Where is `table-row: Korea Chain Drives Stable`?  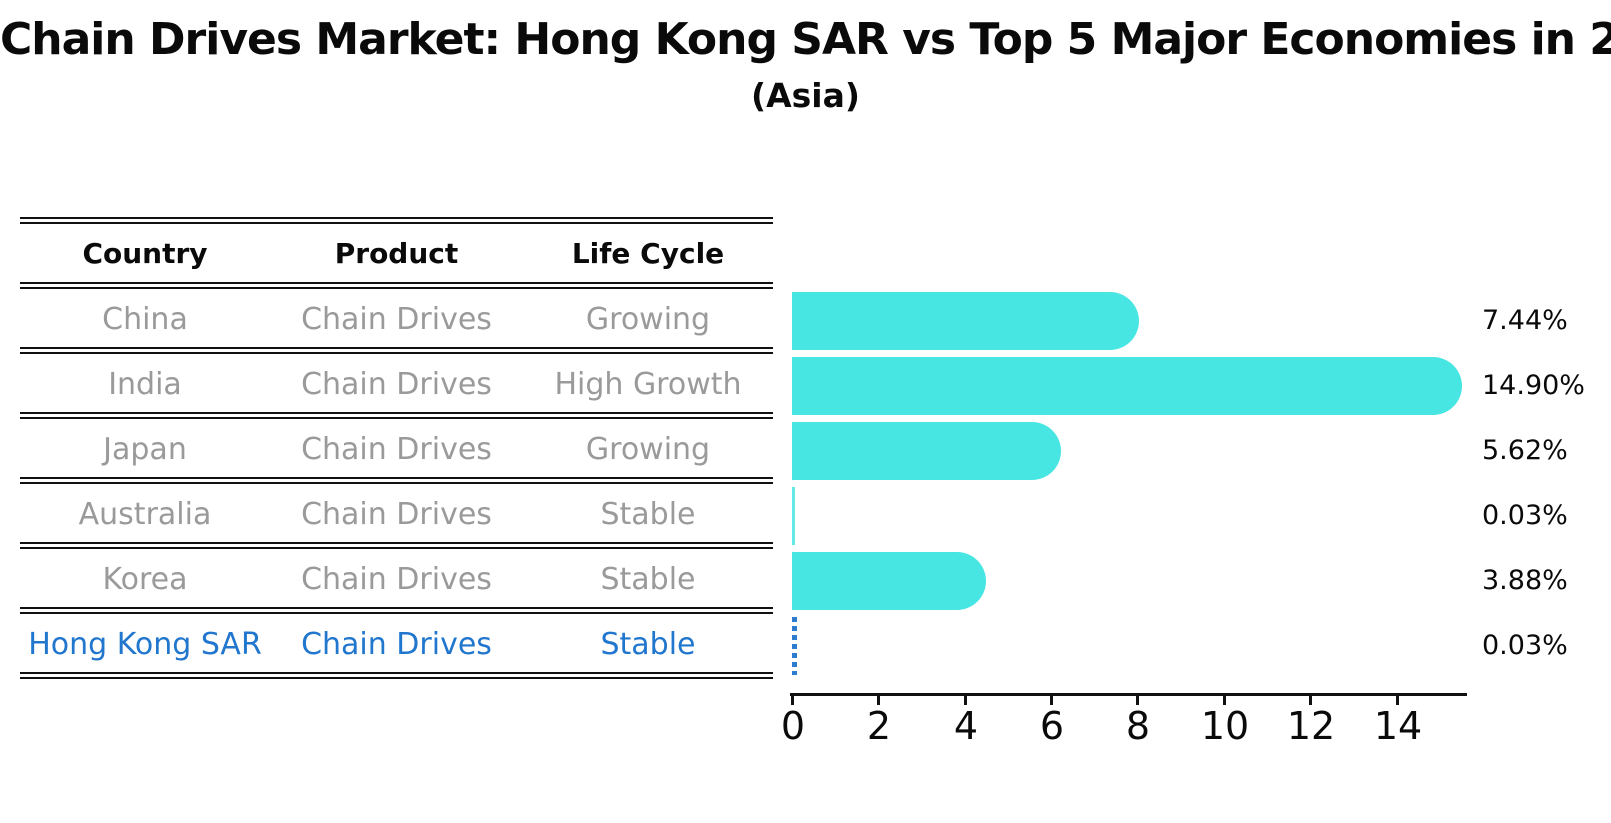 table-row: Korea Chain Drives Stable is located at coordinates (396, 579).